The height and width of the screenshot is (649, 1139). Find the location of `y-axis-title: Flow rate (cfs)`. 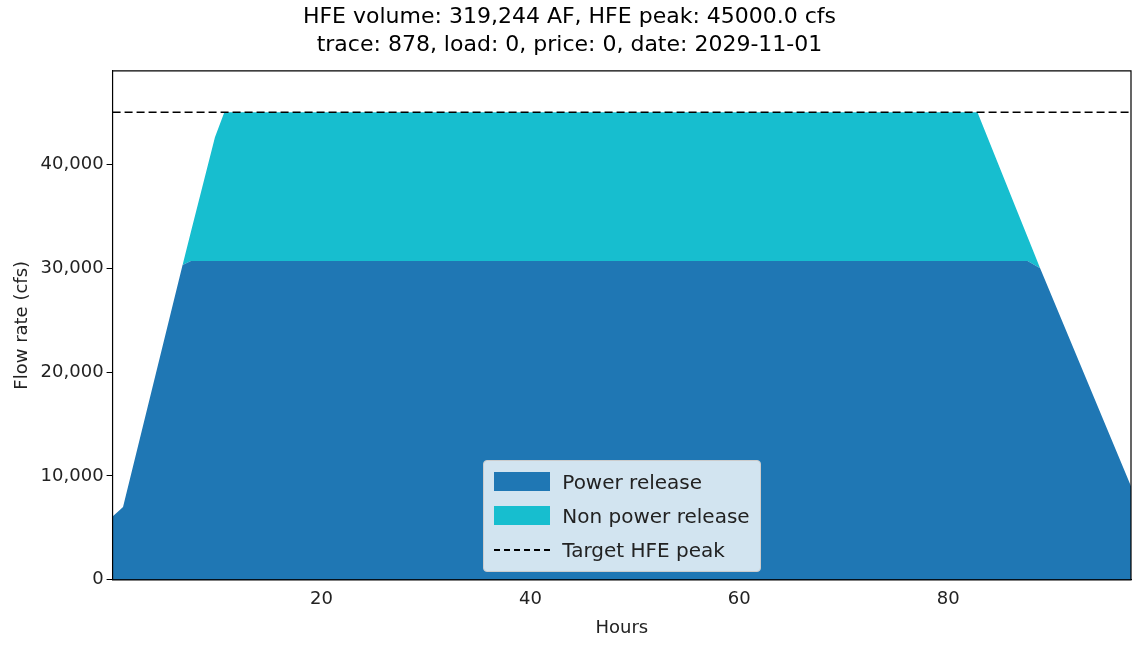

y-axis-title: Flow rate (cfs) is located at coordinates (21, 325).